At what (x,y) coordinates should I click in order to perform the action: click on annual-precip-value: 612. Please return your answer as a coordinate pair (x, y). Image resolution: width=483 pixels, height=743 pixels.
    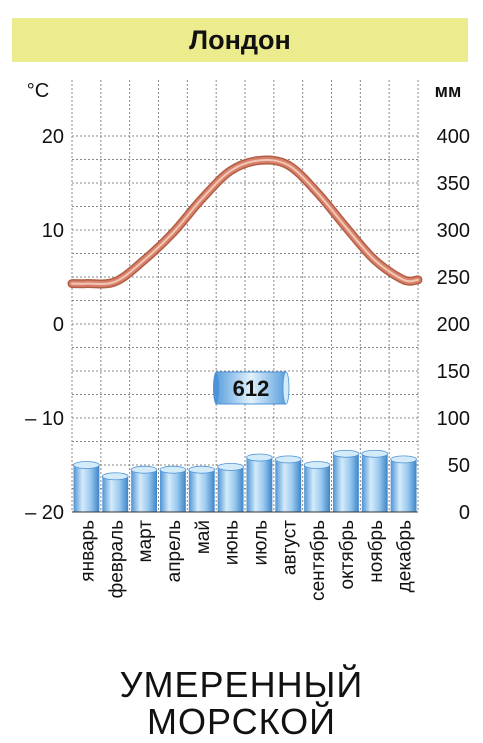
    Looking at the image, I should click on (251, 388).